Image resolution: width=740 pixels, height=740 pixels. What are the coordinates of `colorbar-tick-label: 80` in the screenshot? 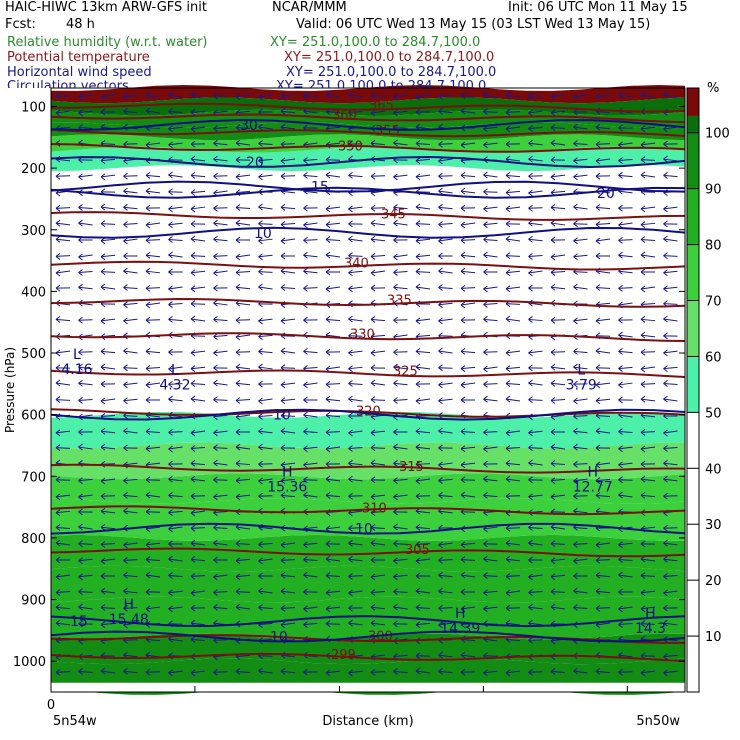 It's located at (713, 246).